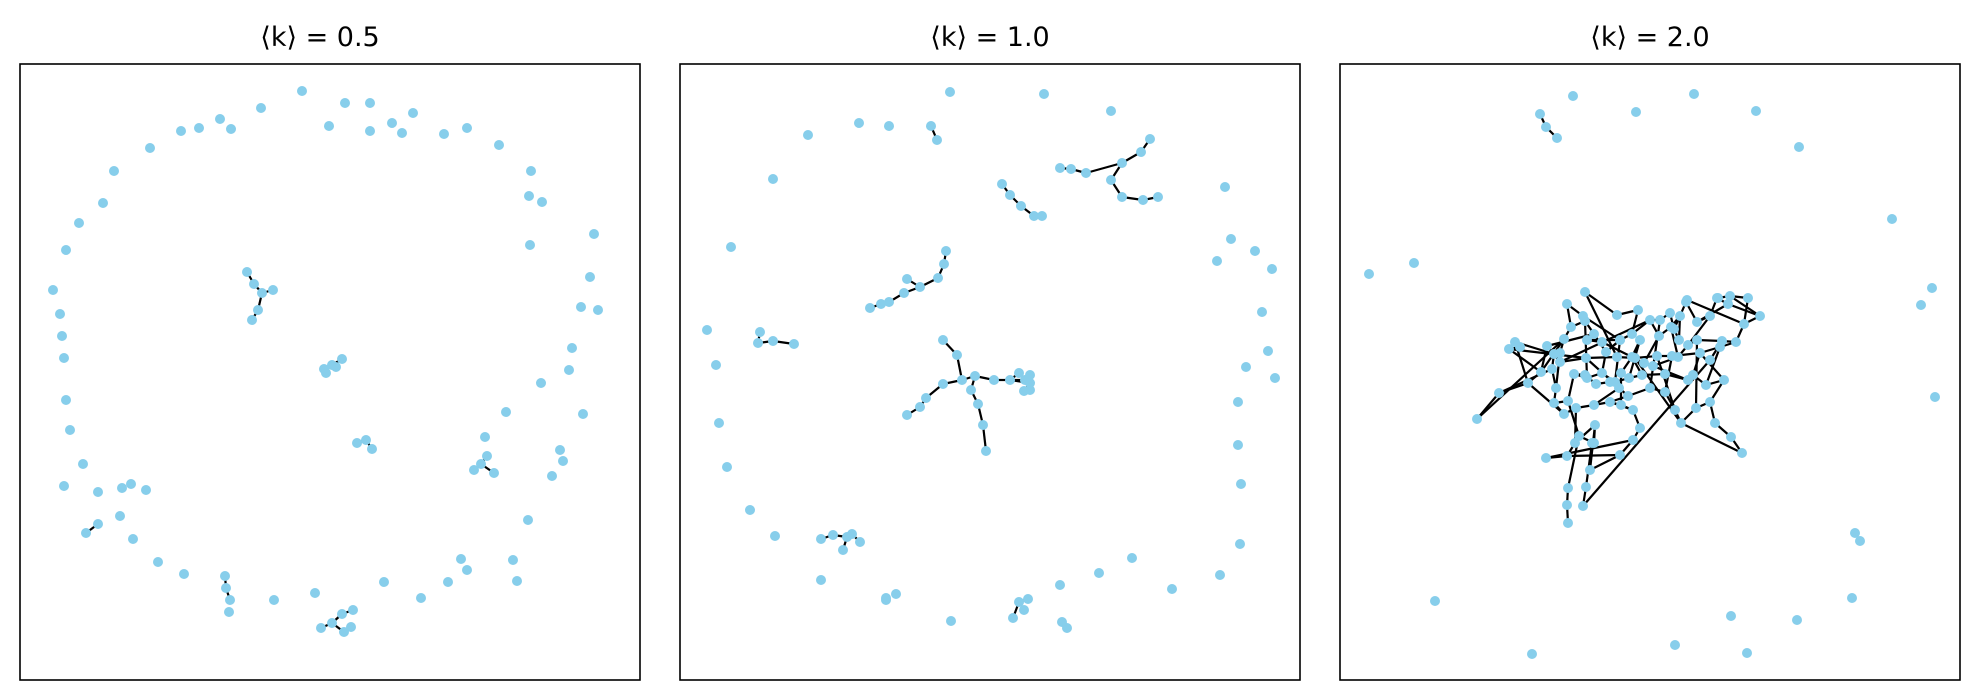 This screenshot has width=1980, height=700. Describe the element at coordinates (989, 37) in the screenshot. I see `panel-title: ⟨k⟩ = 1.0` at that location.